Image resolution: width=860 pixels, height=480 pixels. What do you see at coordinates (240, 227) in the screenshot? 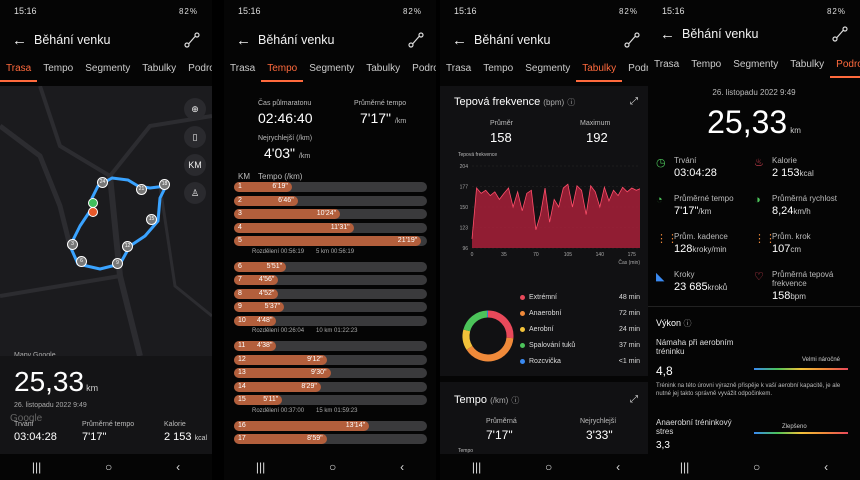
I see `pace-bar-km: 4` at bounding box center [240, 227].